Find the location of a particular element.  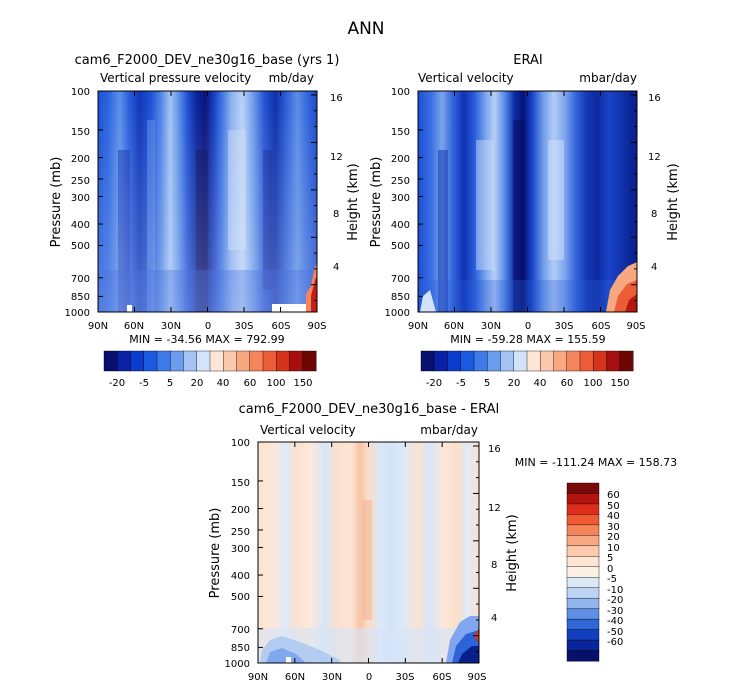

panel-title: cam6_F2000_DEV_ne30g16_base - ERAI is located at coordinates (369, 409).